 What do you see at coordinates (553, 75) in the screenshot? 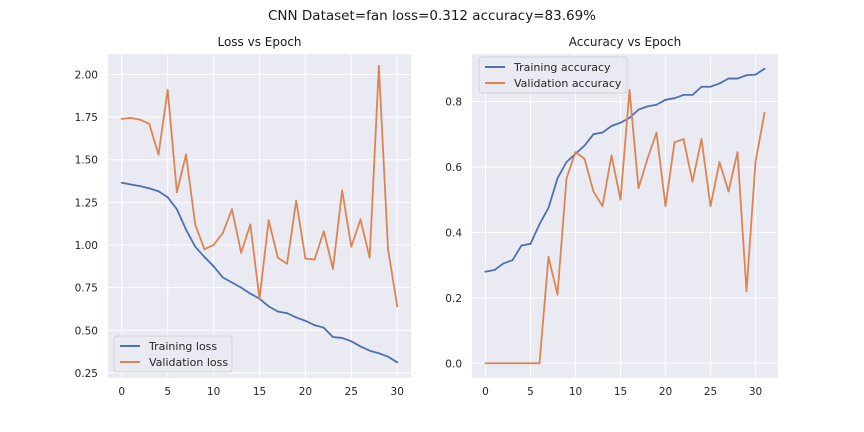
I see `legend: Training accuracy Validation accuracy` at bounding box center [553, 75].